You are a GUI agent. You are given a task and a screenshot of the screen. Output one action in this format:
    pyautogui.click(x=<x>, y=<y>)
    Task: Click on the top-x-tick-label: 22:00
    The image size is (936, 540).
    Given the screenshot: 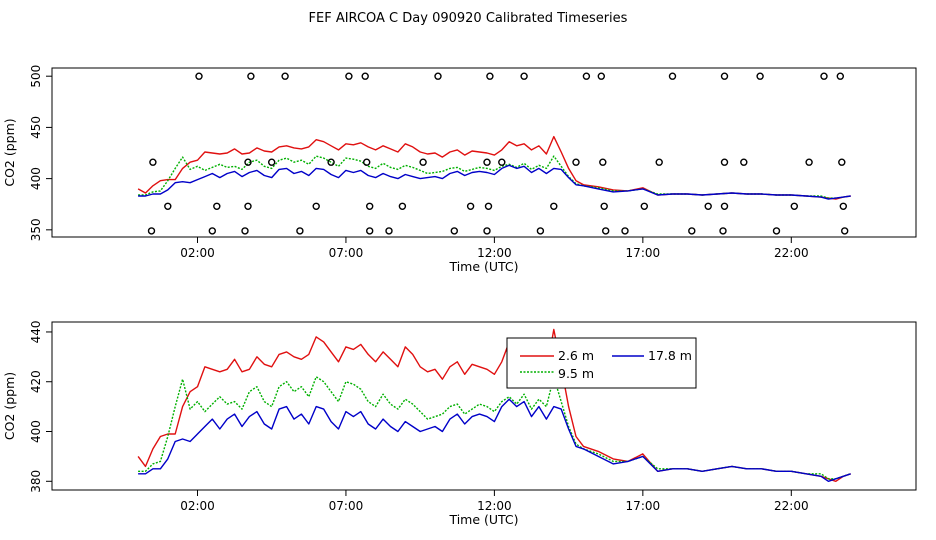 What is the action you would take?
    pyautogui.click(x=791, y=253)
    